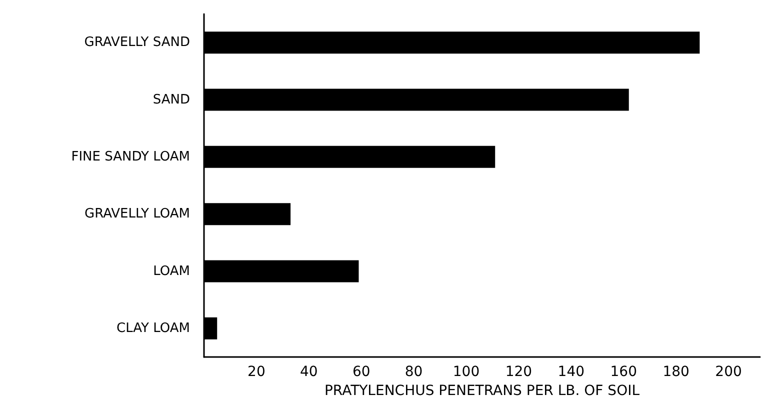 The width and height of the screenshot is (773, 409). What do you see at coordinates (676, 372) in the screenshot?
I see `x-tick-label: 180` at bounding box center [676, 372].